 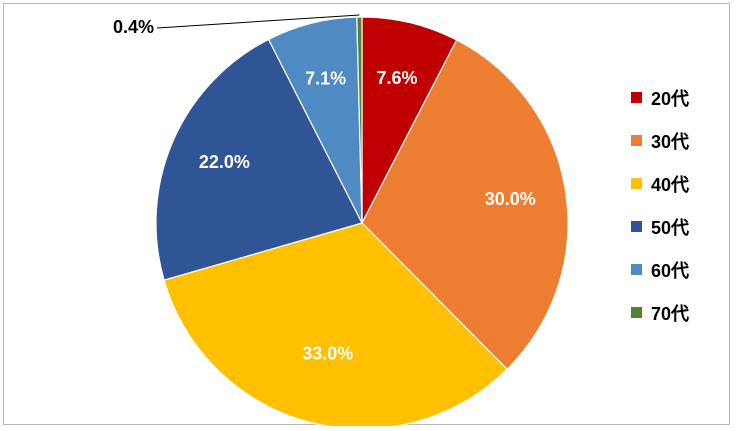 What do you see at coordinates (636, 269) in the screenshot?
I see `legend-swatch-60s` at bounding box center [636, 269].